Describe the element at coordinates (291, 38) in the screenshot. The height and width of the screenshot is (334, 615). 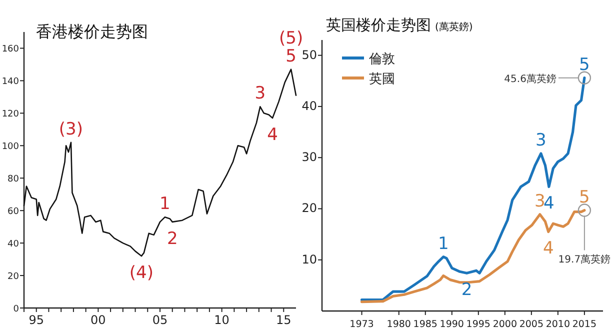
I see `annotation: (5)` at that location.